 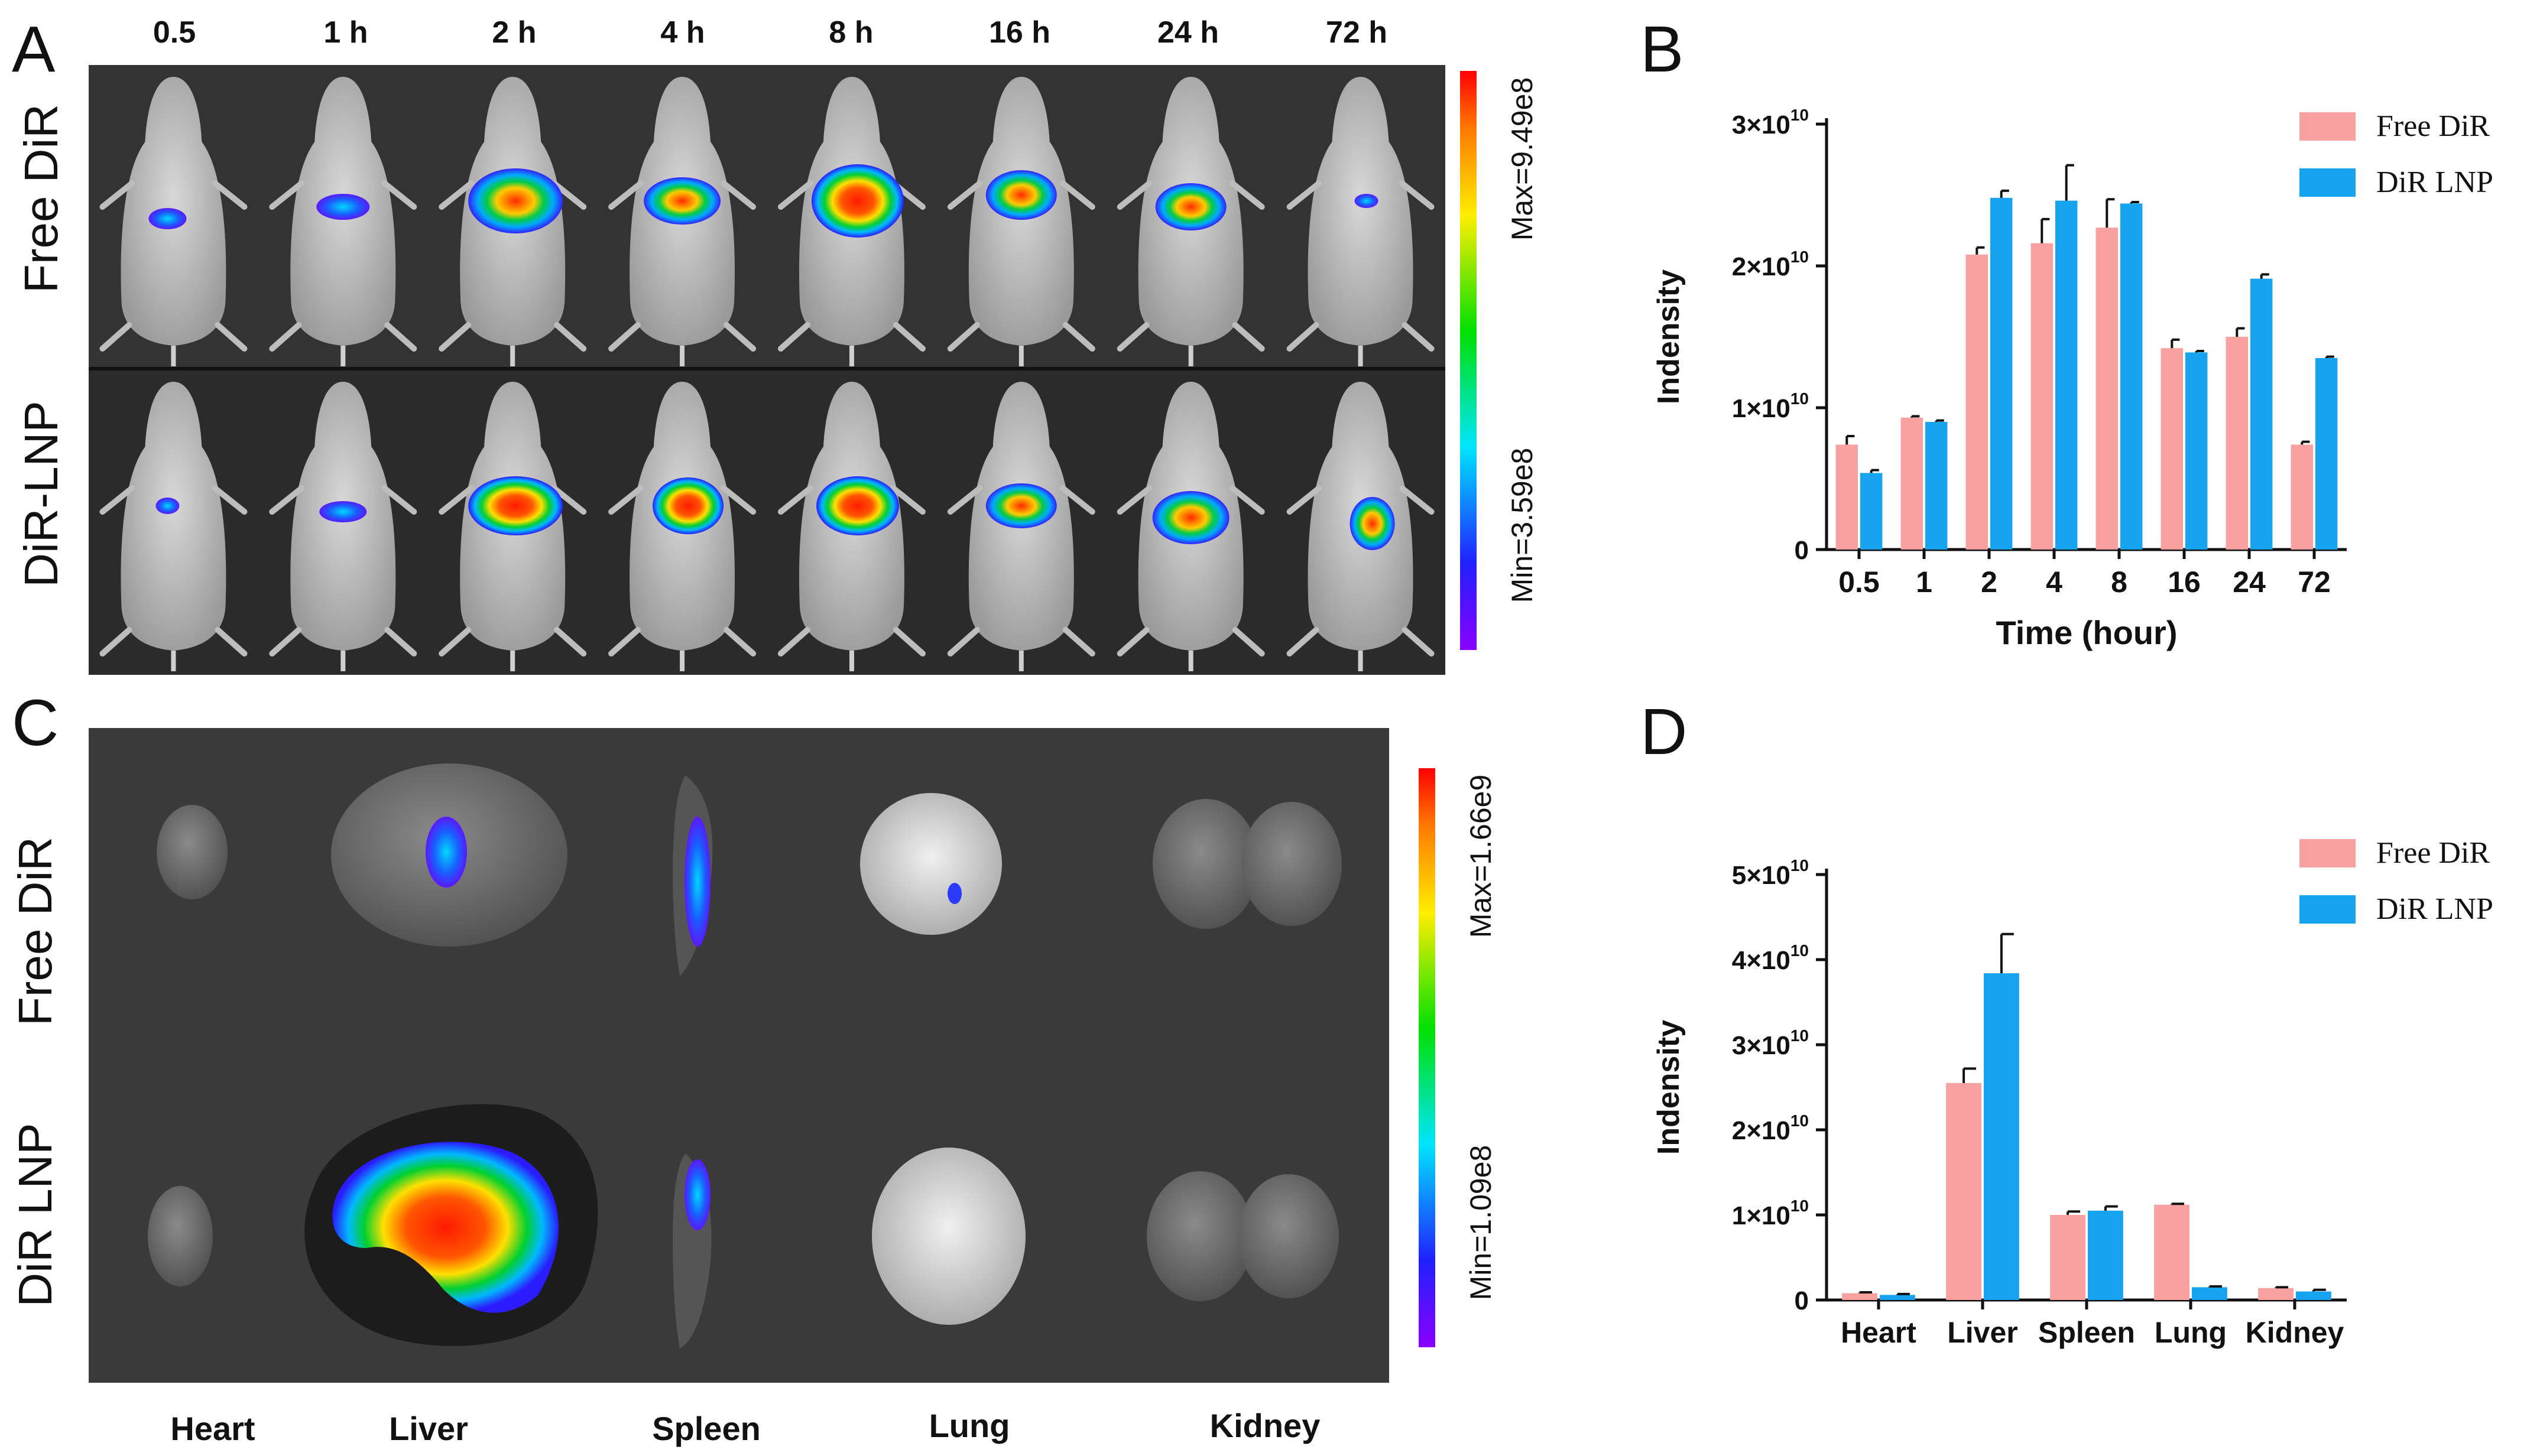 What do you see at coordinates (2087, 633) in the screenshot?
I see `x-axis-label: Time (hour)` at bounding box center [2087, 633].